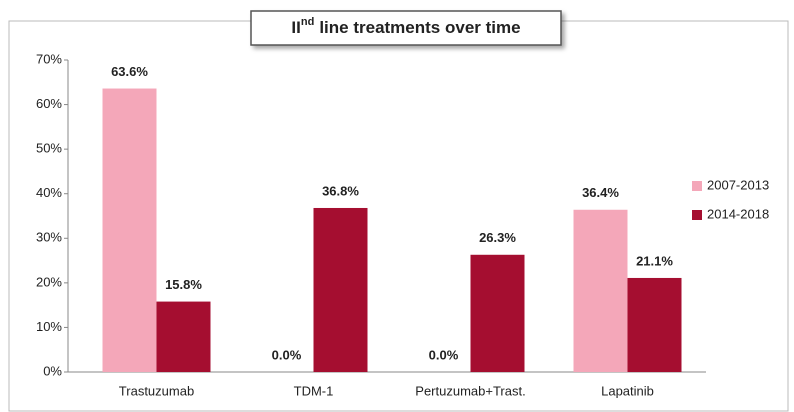 Image resolution: width=794 pixels, height=412 pixels. What do you see at coordinates (49, 326) in the screenshot?
I see `y-tick-label: 10%` at bounding box center [49, 326].